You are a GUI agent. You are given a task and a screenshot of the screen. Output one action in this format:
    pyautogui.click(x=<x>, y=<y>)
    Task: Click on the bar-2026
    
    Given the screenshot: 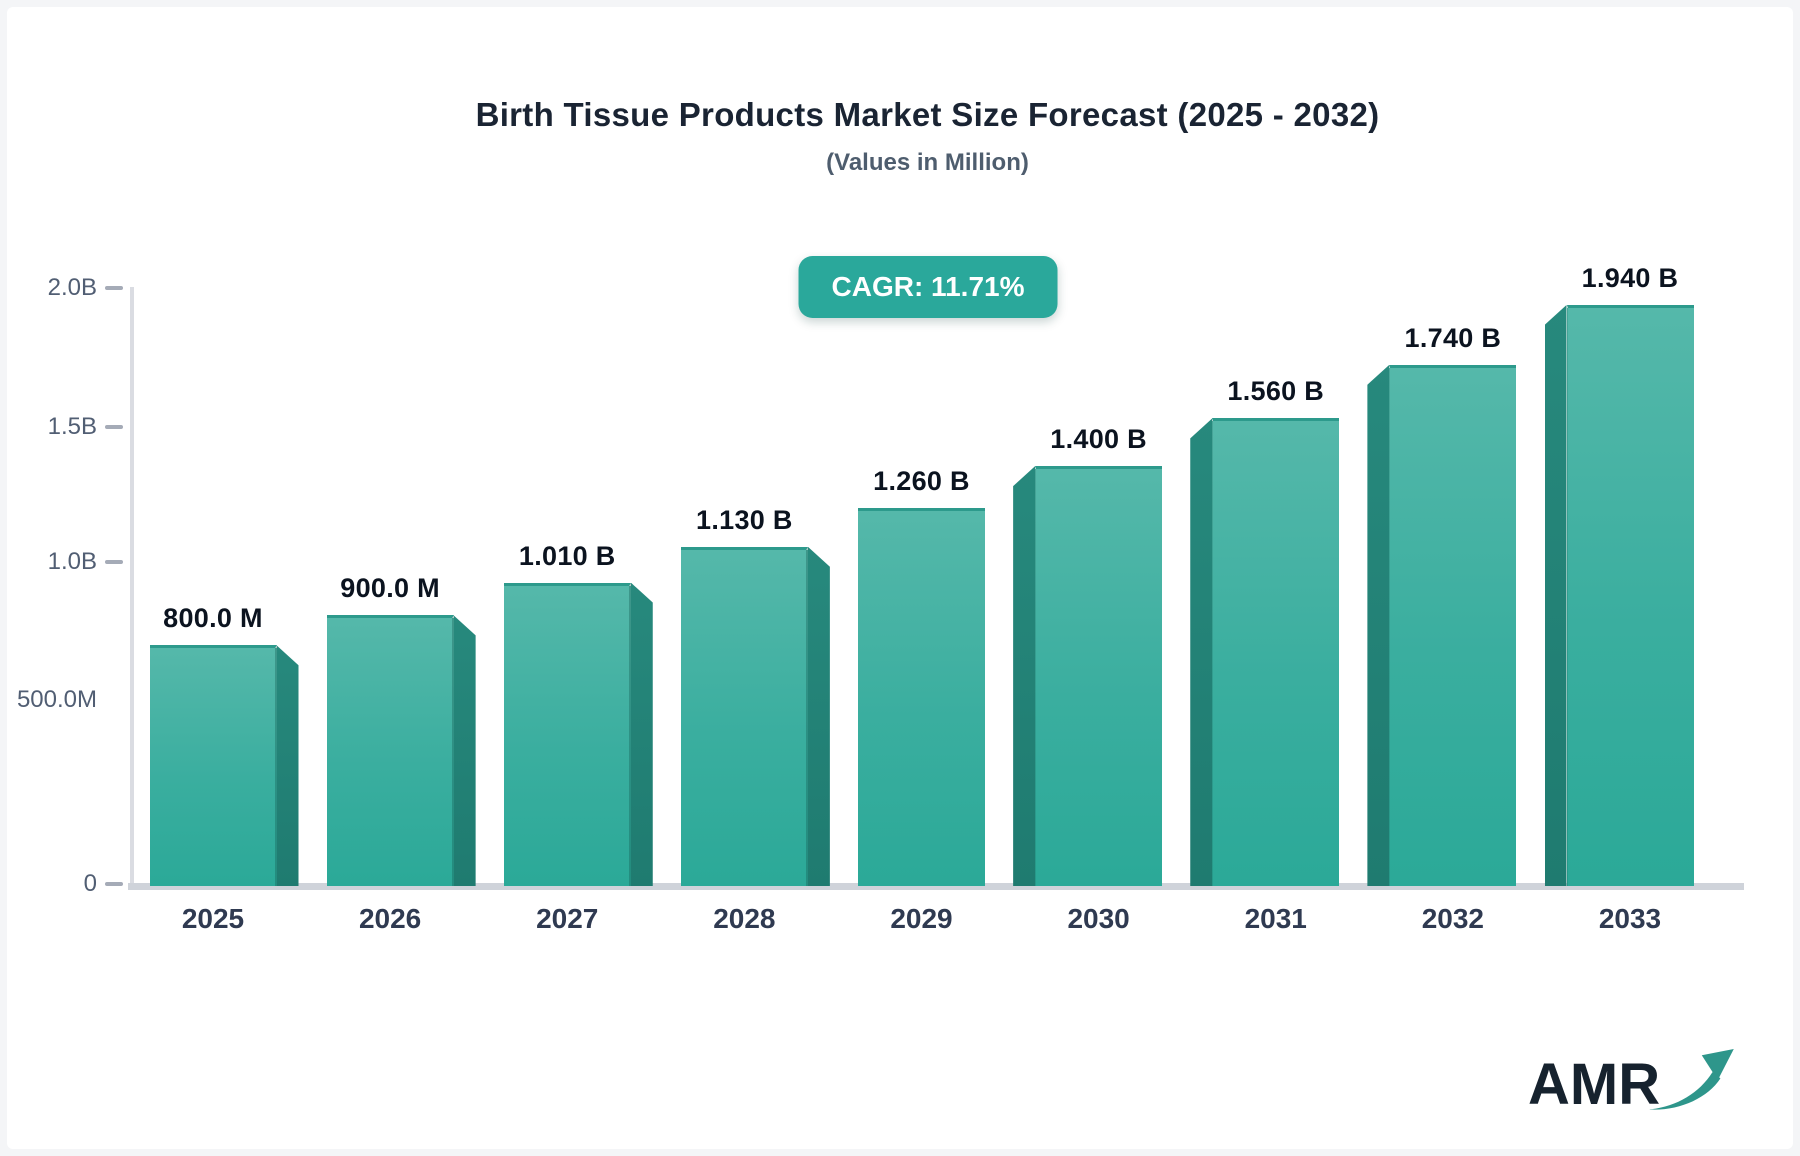 What is the action you would take?
    pyautogui.click(x=390, y=750)
    